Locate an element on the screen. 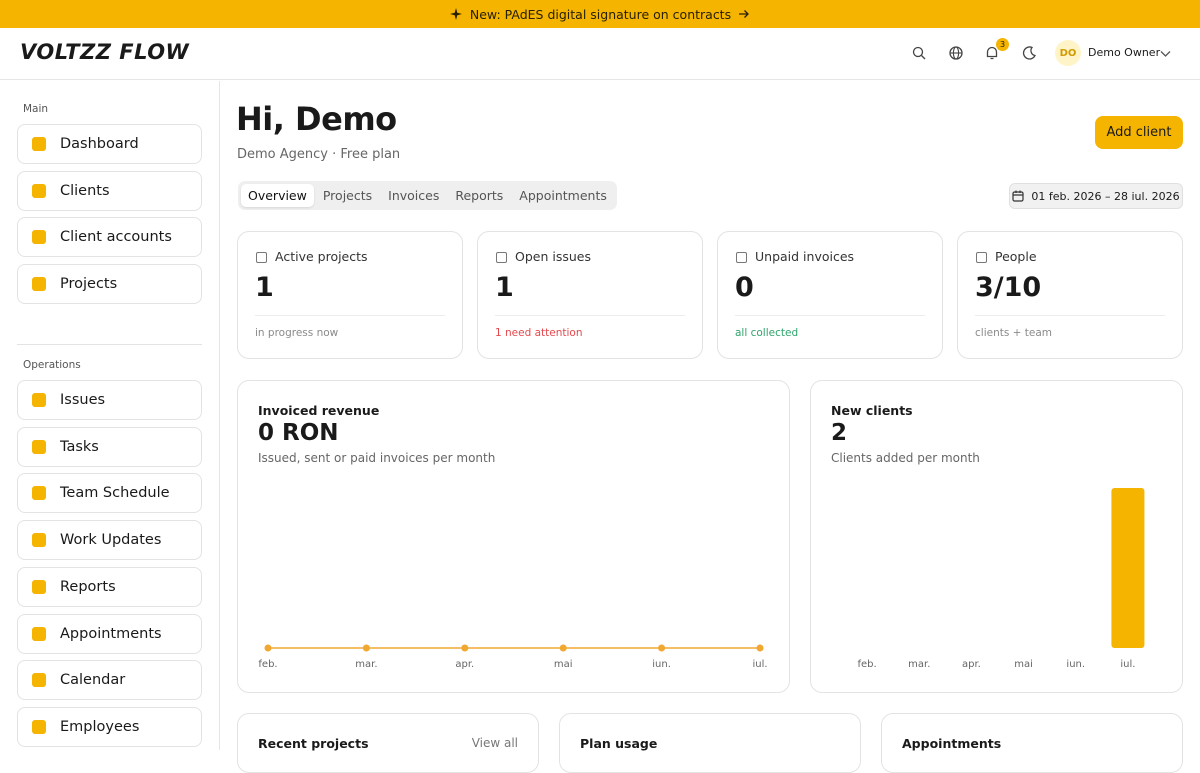 The width and height of the screenshot is (1200, 773). card-title: Appointments is located at coordinates (952, 743).